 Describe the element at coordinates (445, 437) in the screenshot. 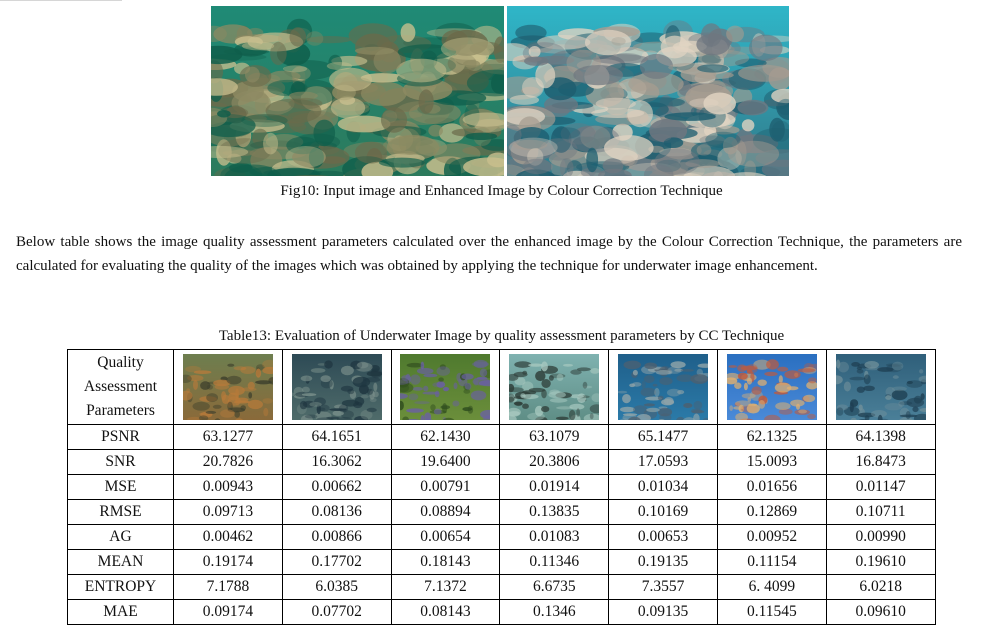

I see `metric-value-cell: 62.1430` at that location.